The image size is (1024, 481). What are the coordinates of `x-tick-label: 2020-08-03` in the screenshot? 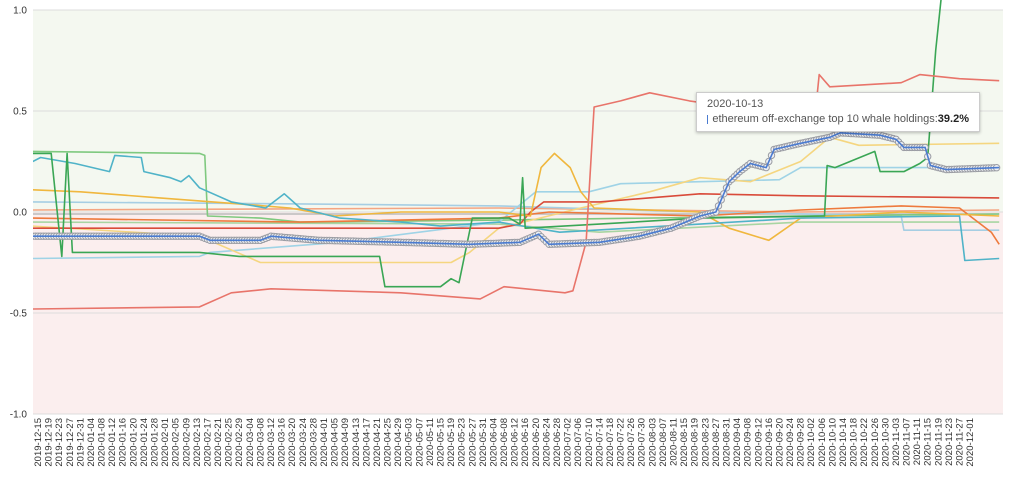 It's located at (652, 442).